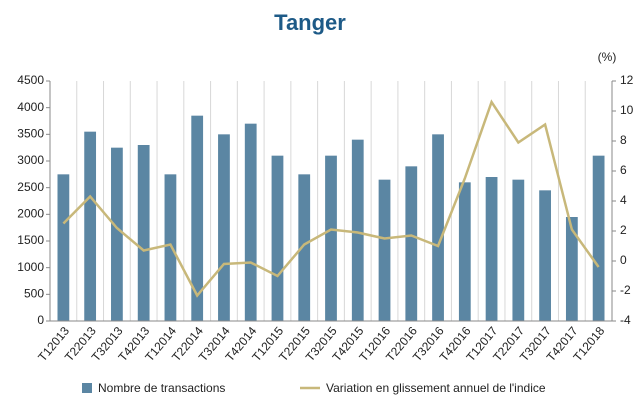 This screenshot has height=401, width=635. What do you see at coordinates (623, 200) in the screenshot?
I see `y2-tick-label: 4` at bounding box center [623, 200].